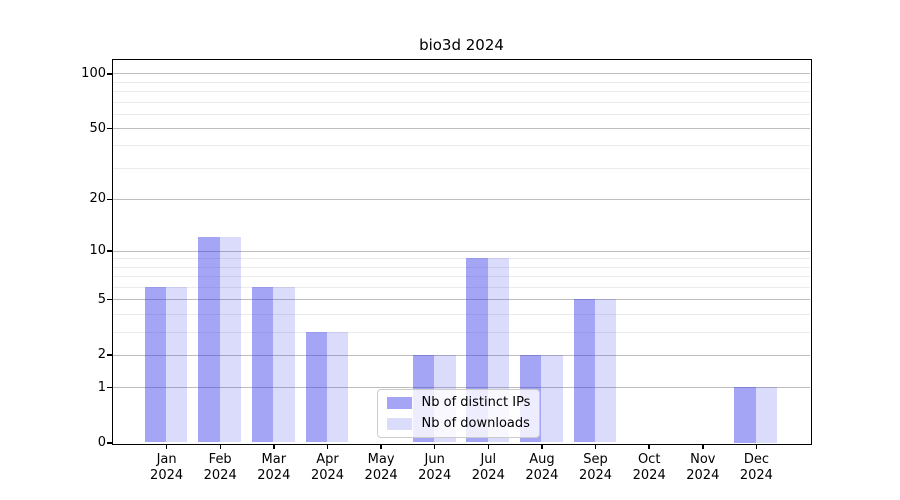 The width and height of the screenshot is (900, 500). I want to click on x-tick-month: Apr, so click(327, 459).